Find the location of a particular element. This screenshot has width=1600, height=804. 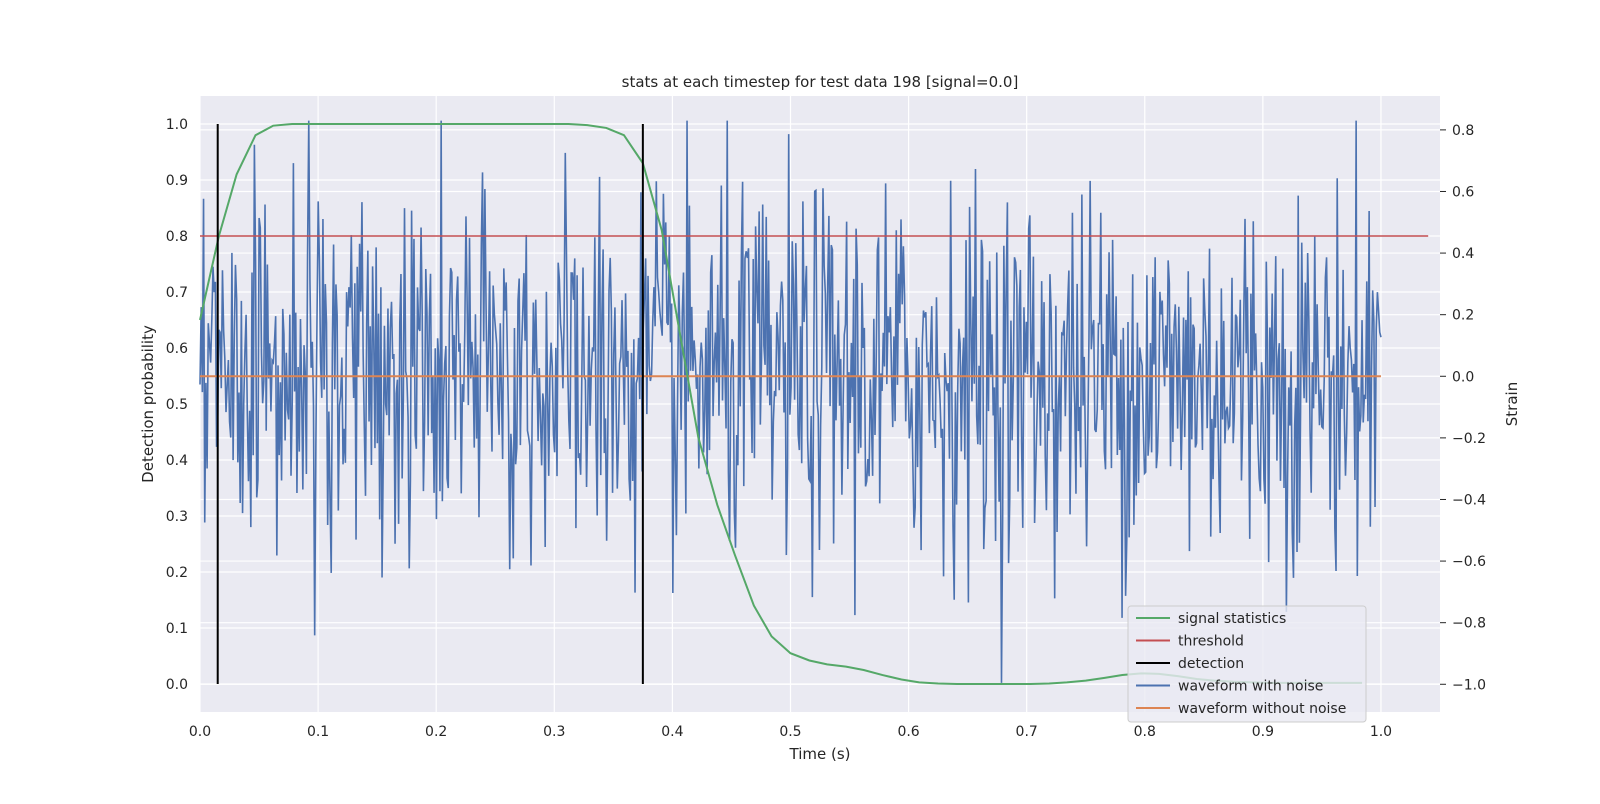

y-tick-label: 0.8 is located at coordinates (177, 237).